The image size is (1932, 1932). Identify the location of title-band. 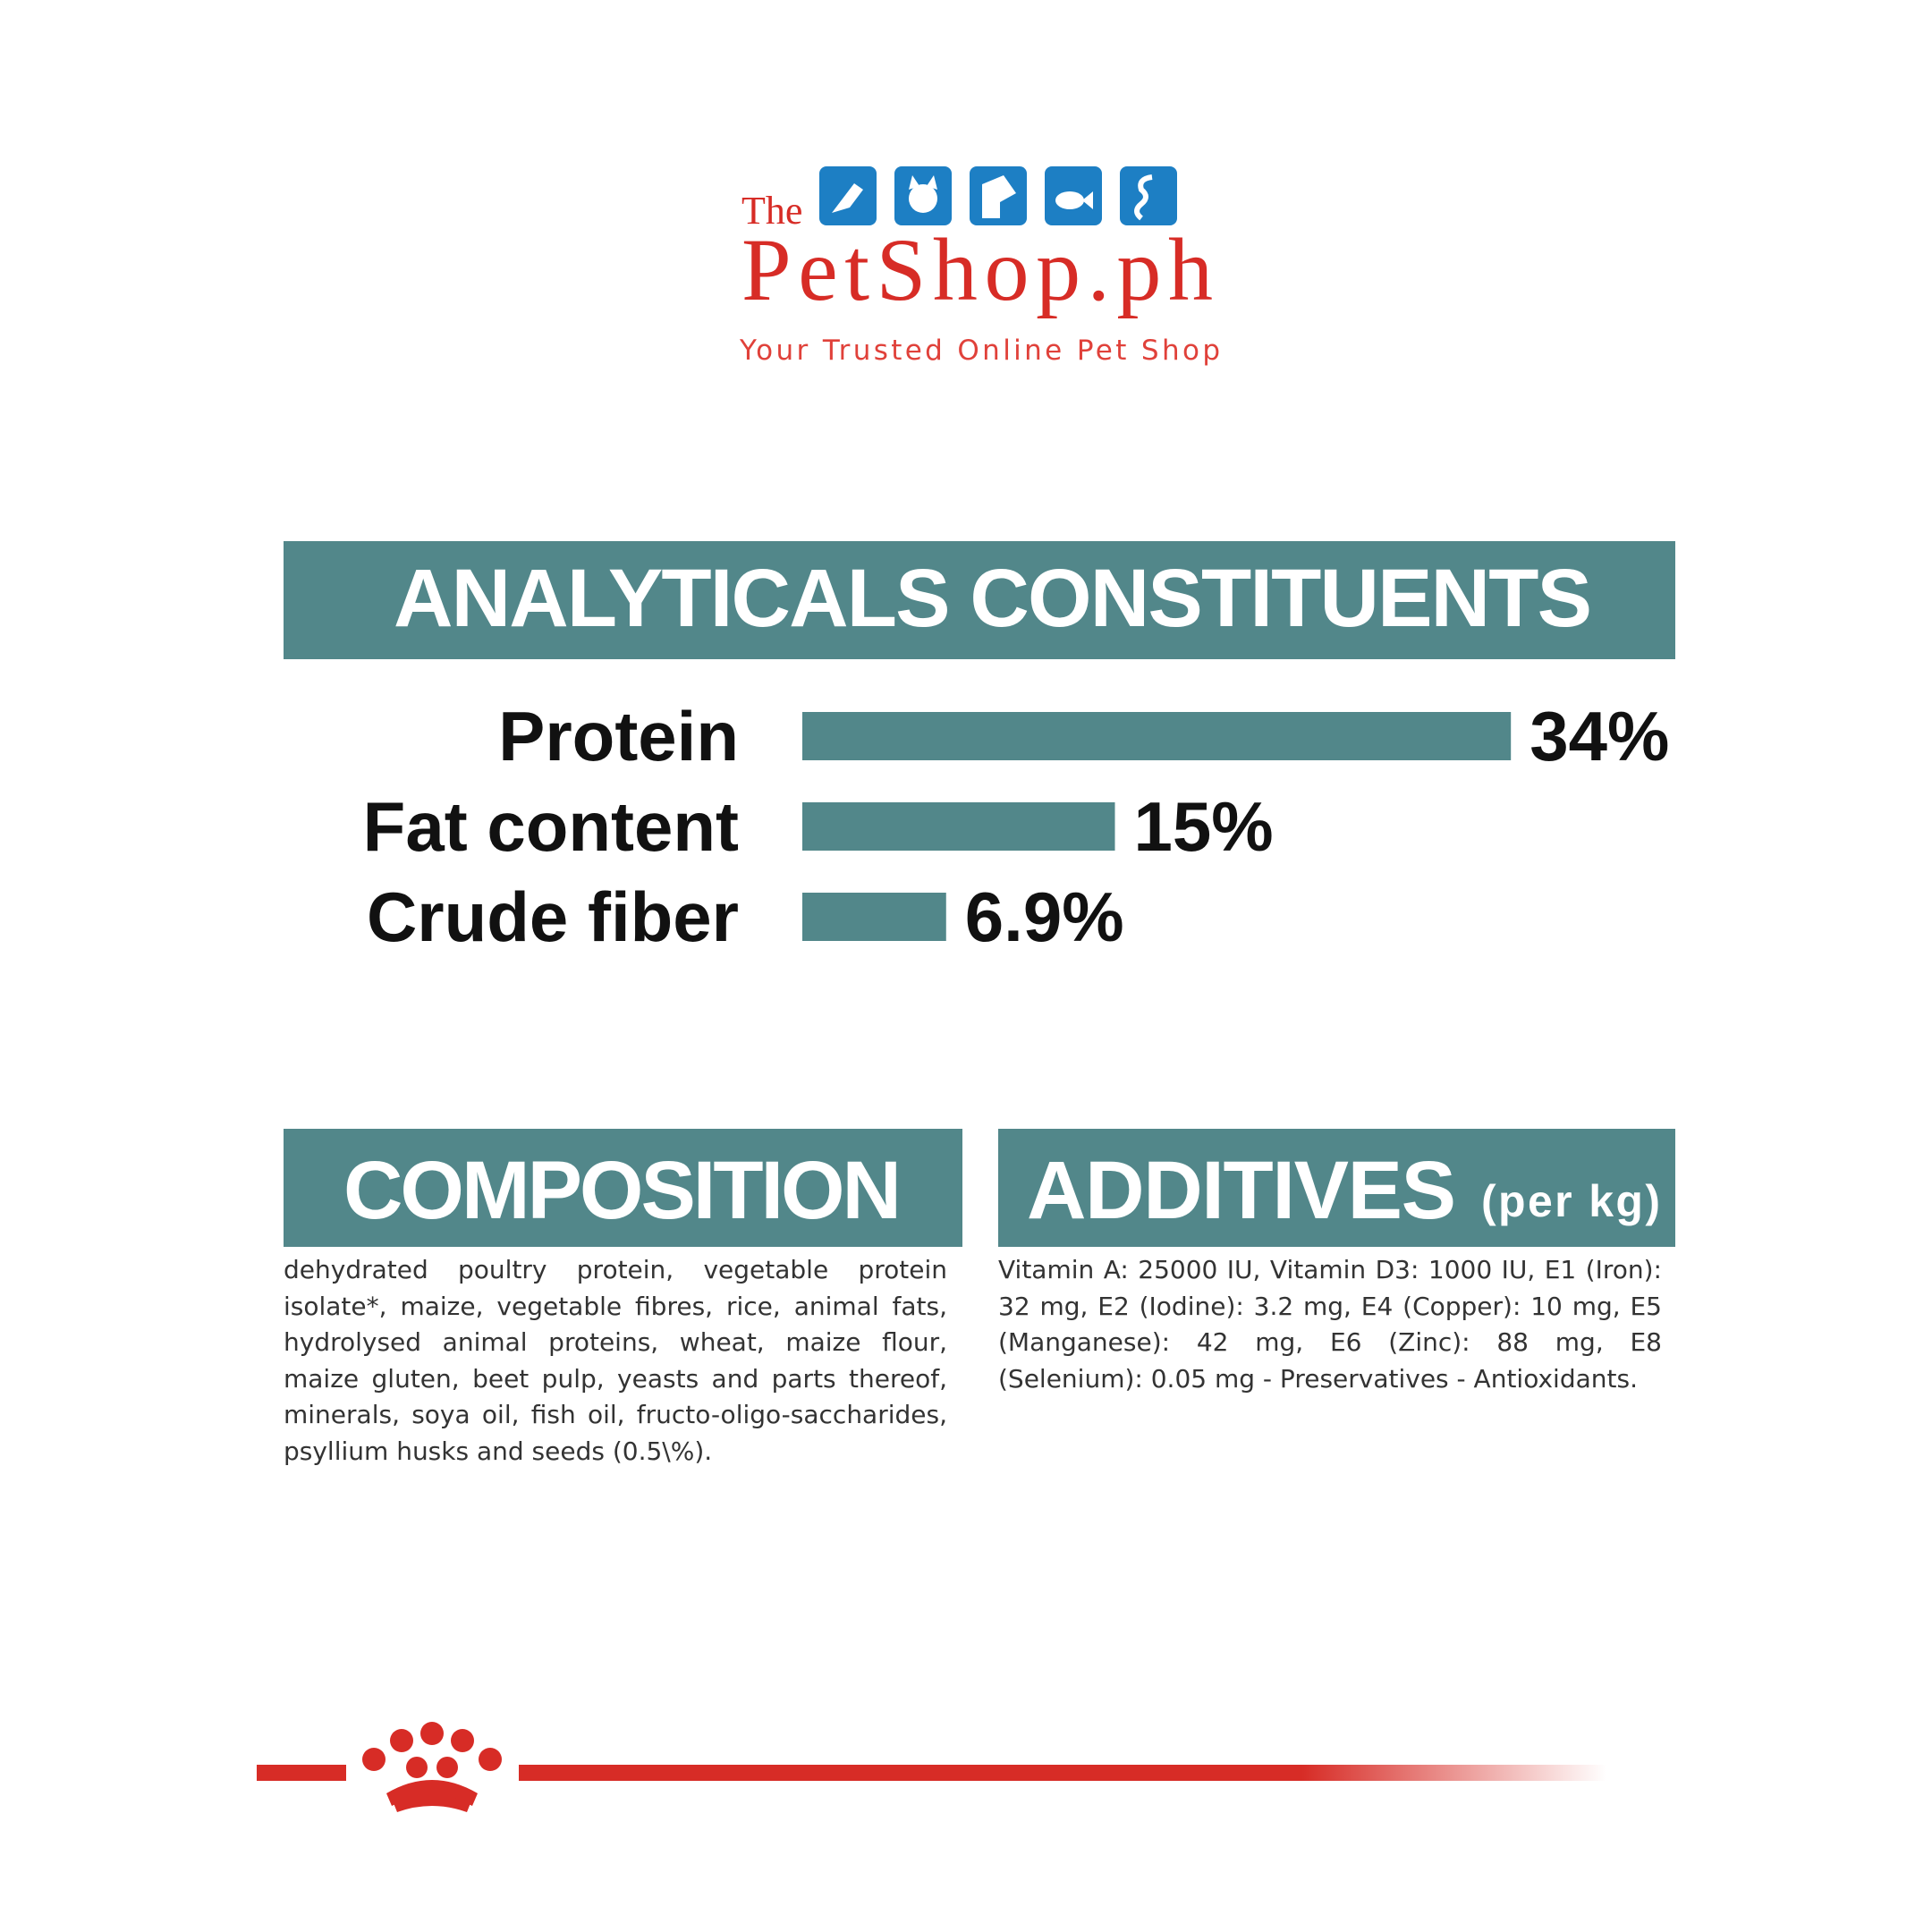
(979, 600).